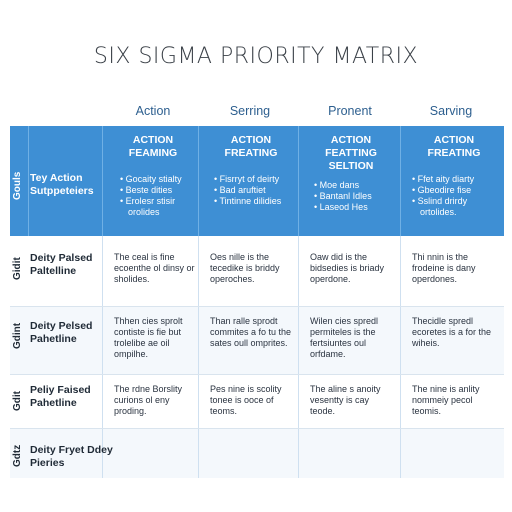  Describe the element at coordinates (446, 400) in the screenshot. I see `table-cell: The nine is anlity nommeiy pecol teomis.` at that location.